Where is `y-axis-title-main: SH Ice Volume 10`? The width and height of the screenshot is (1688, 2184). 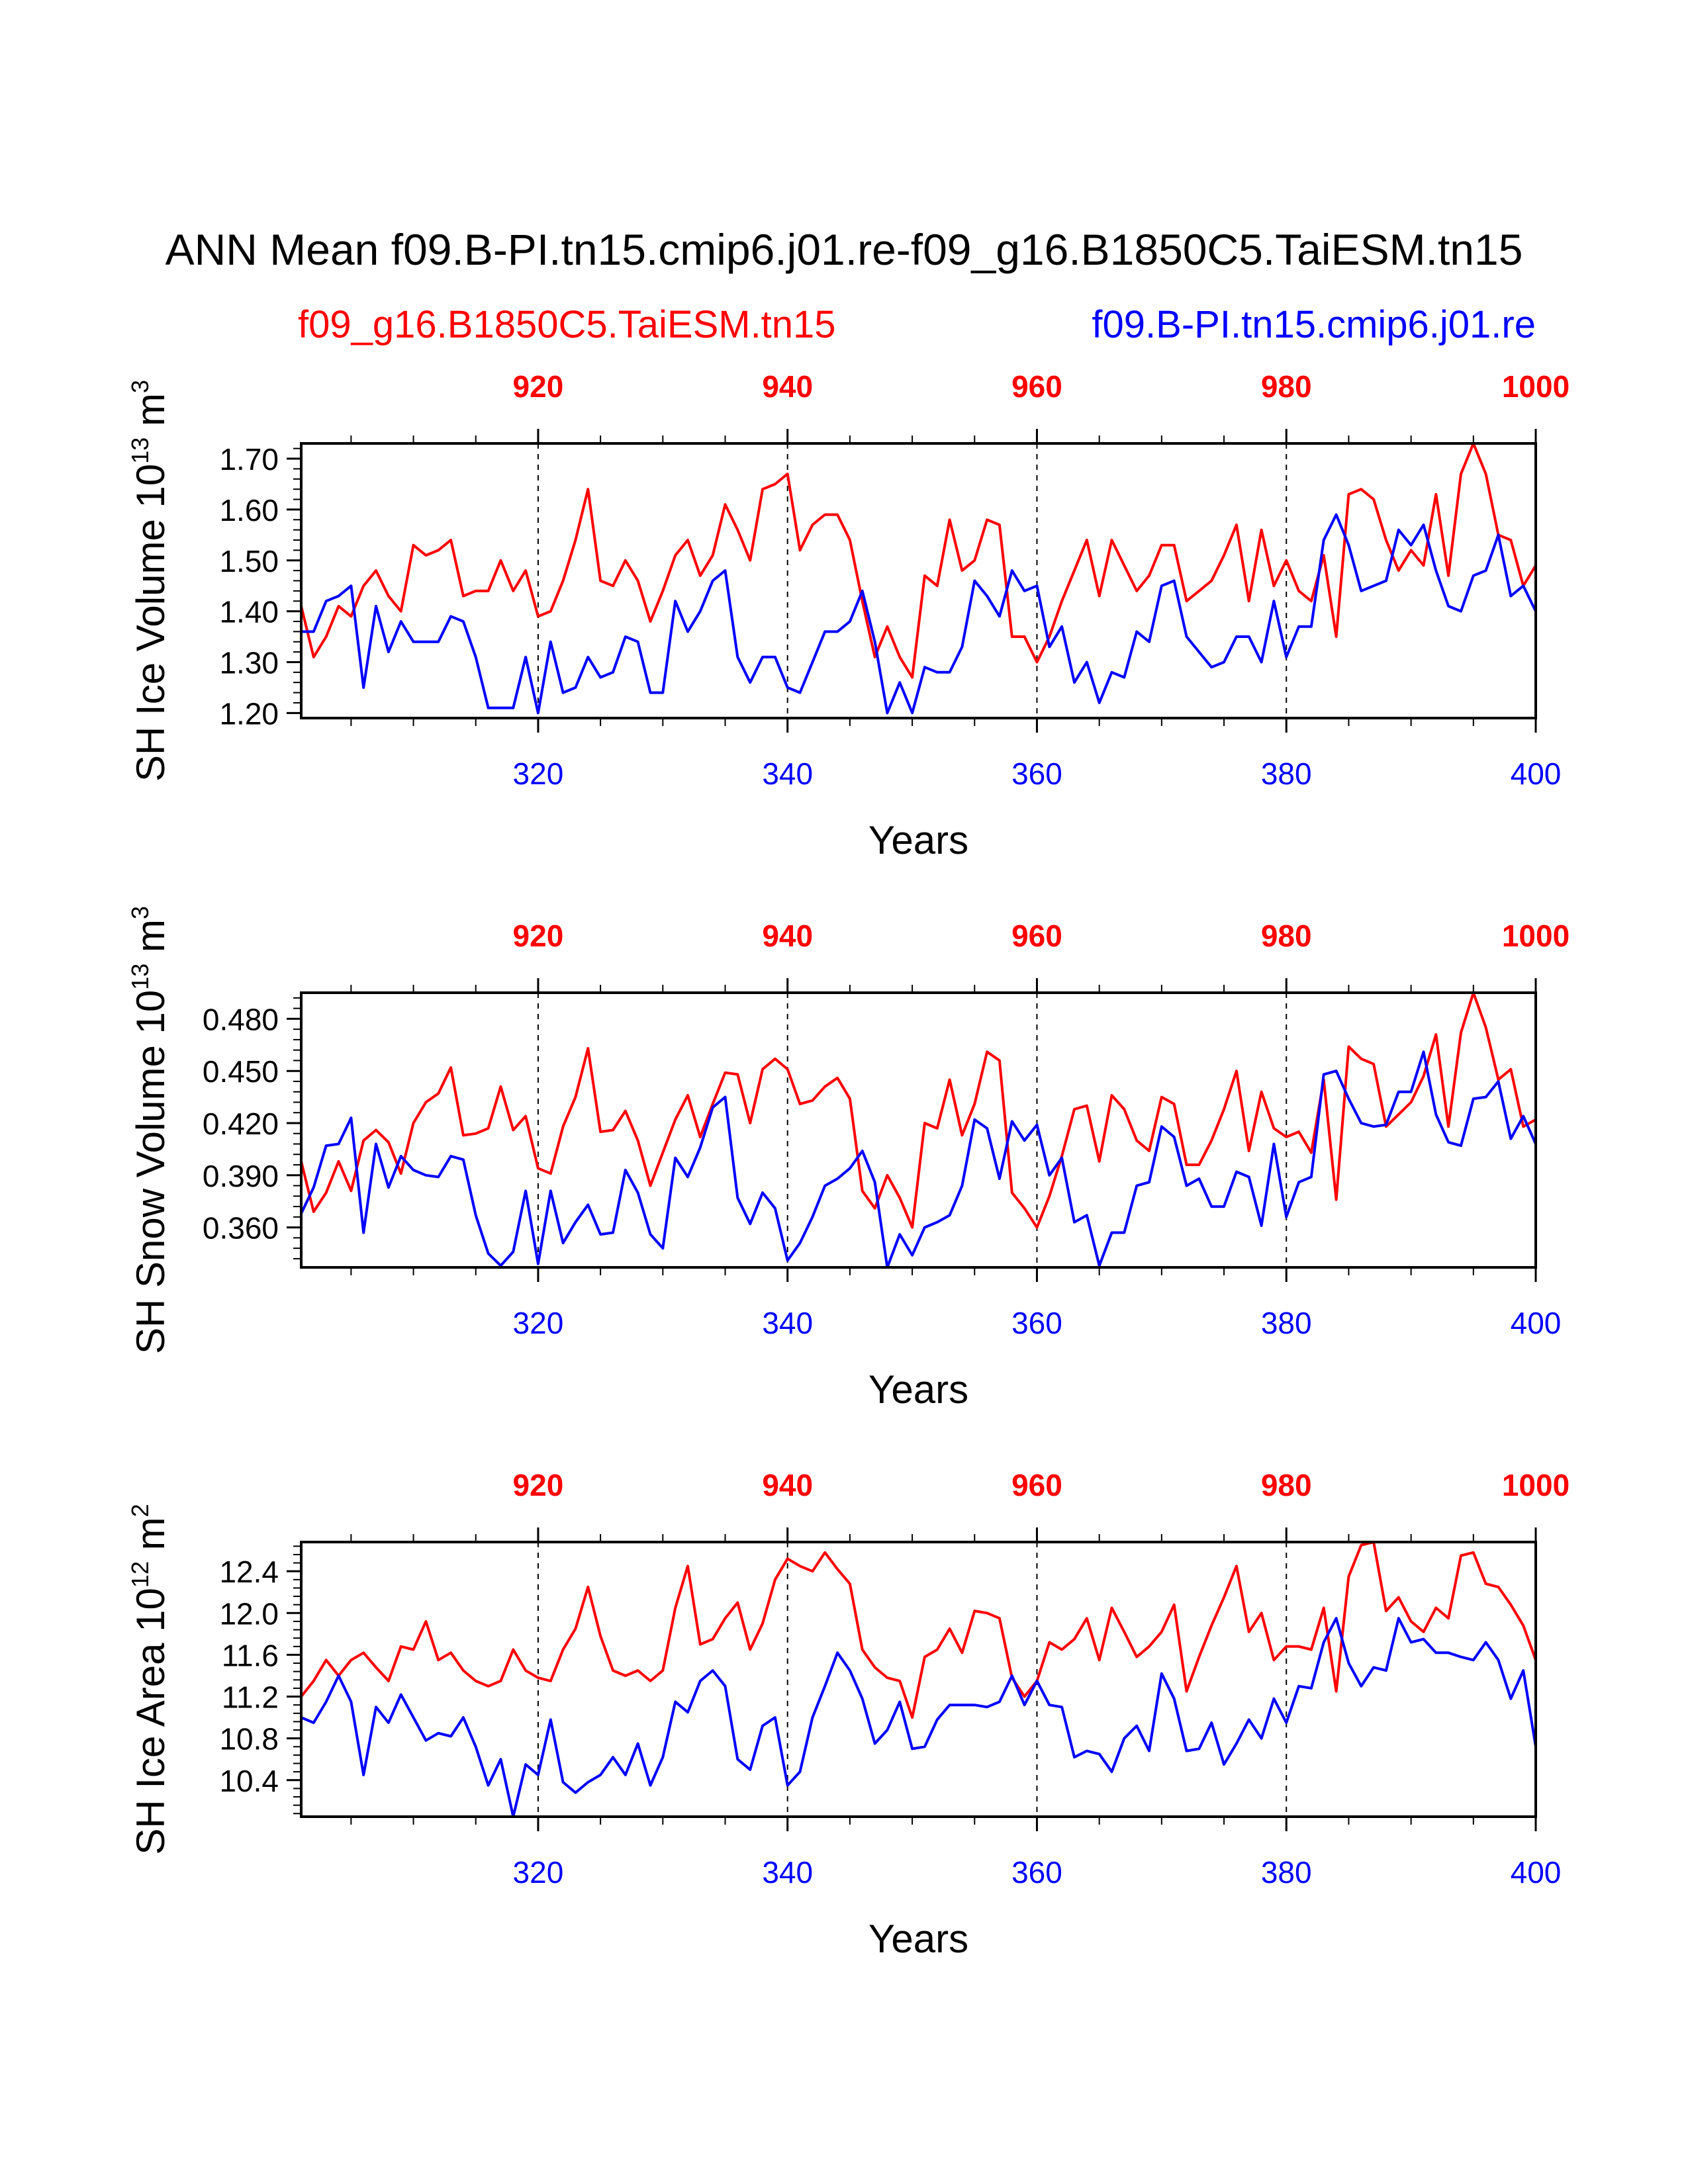
y-axis-title-main: SH Ice Volume 10 is located at coordinates (150, 623).